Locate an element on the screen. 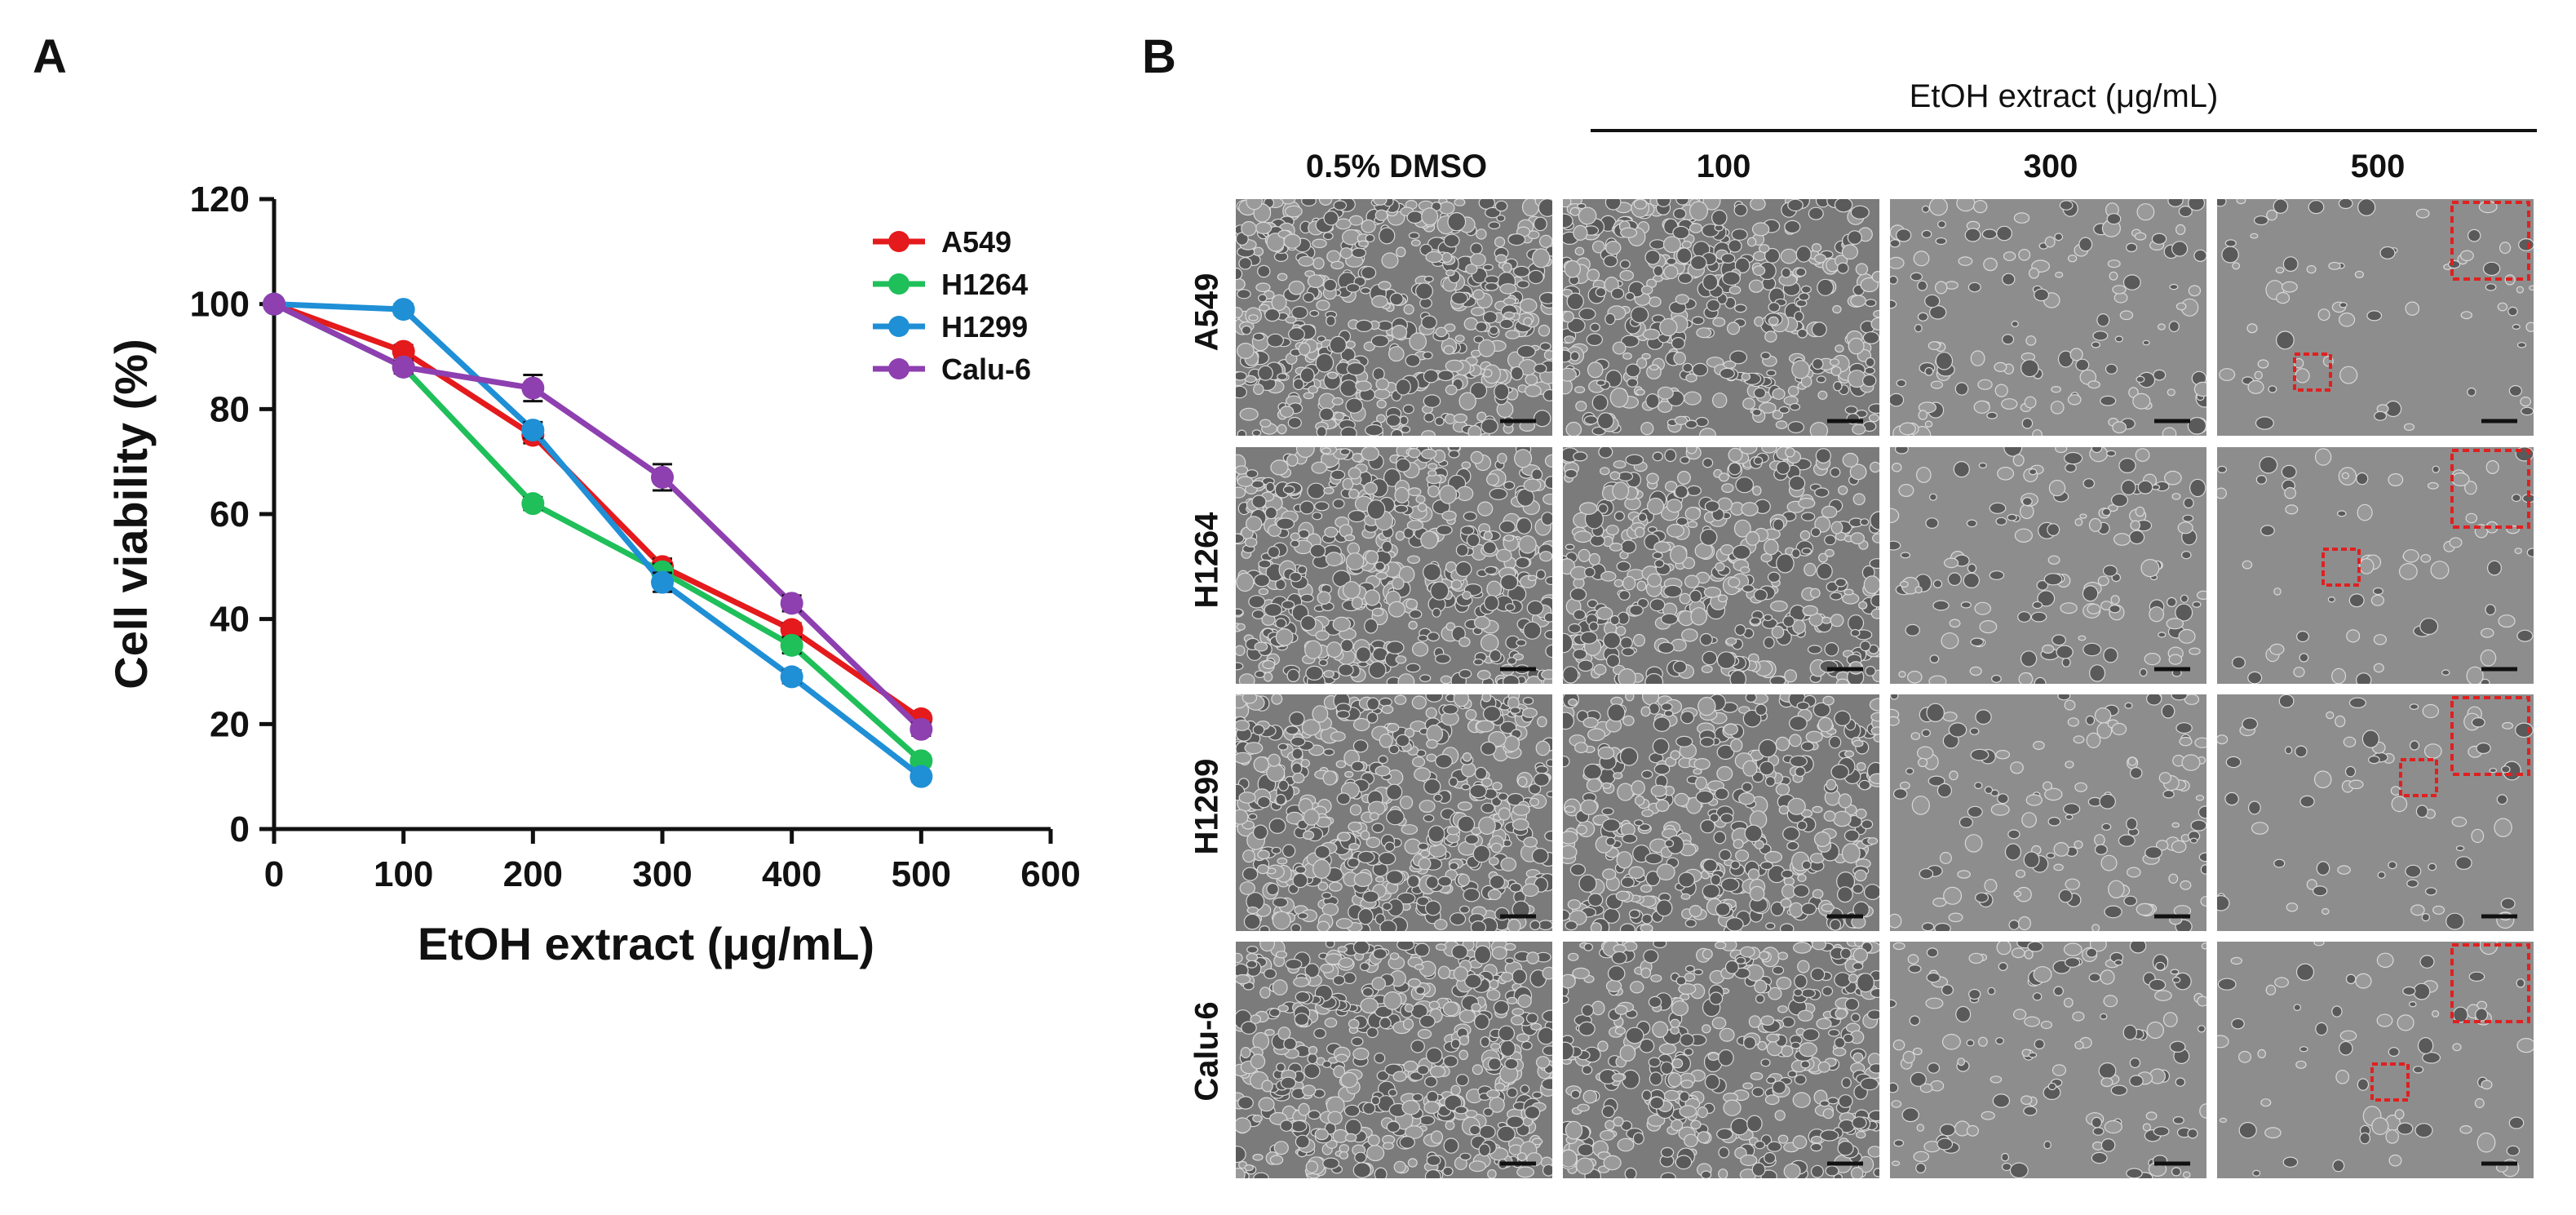  panel-label-a: A is located at coordinates (50, 56).